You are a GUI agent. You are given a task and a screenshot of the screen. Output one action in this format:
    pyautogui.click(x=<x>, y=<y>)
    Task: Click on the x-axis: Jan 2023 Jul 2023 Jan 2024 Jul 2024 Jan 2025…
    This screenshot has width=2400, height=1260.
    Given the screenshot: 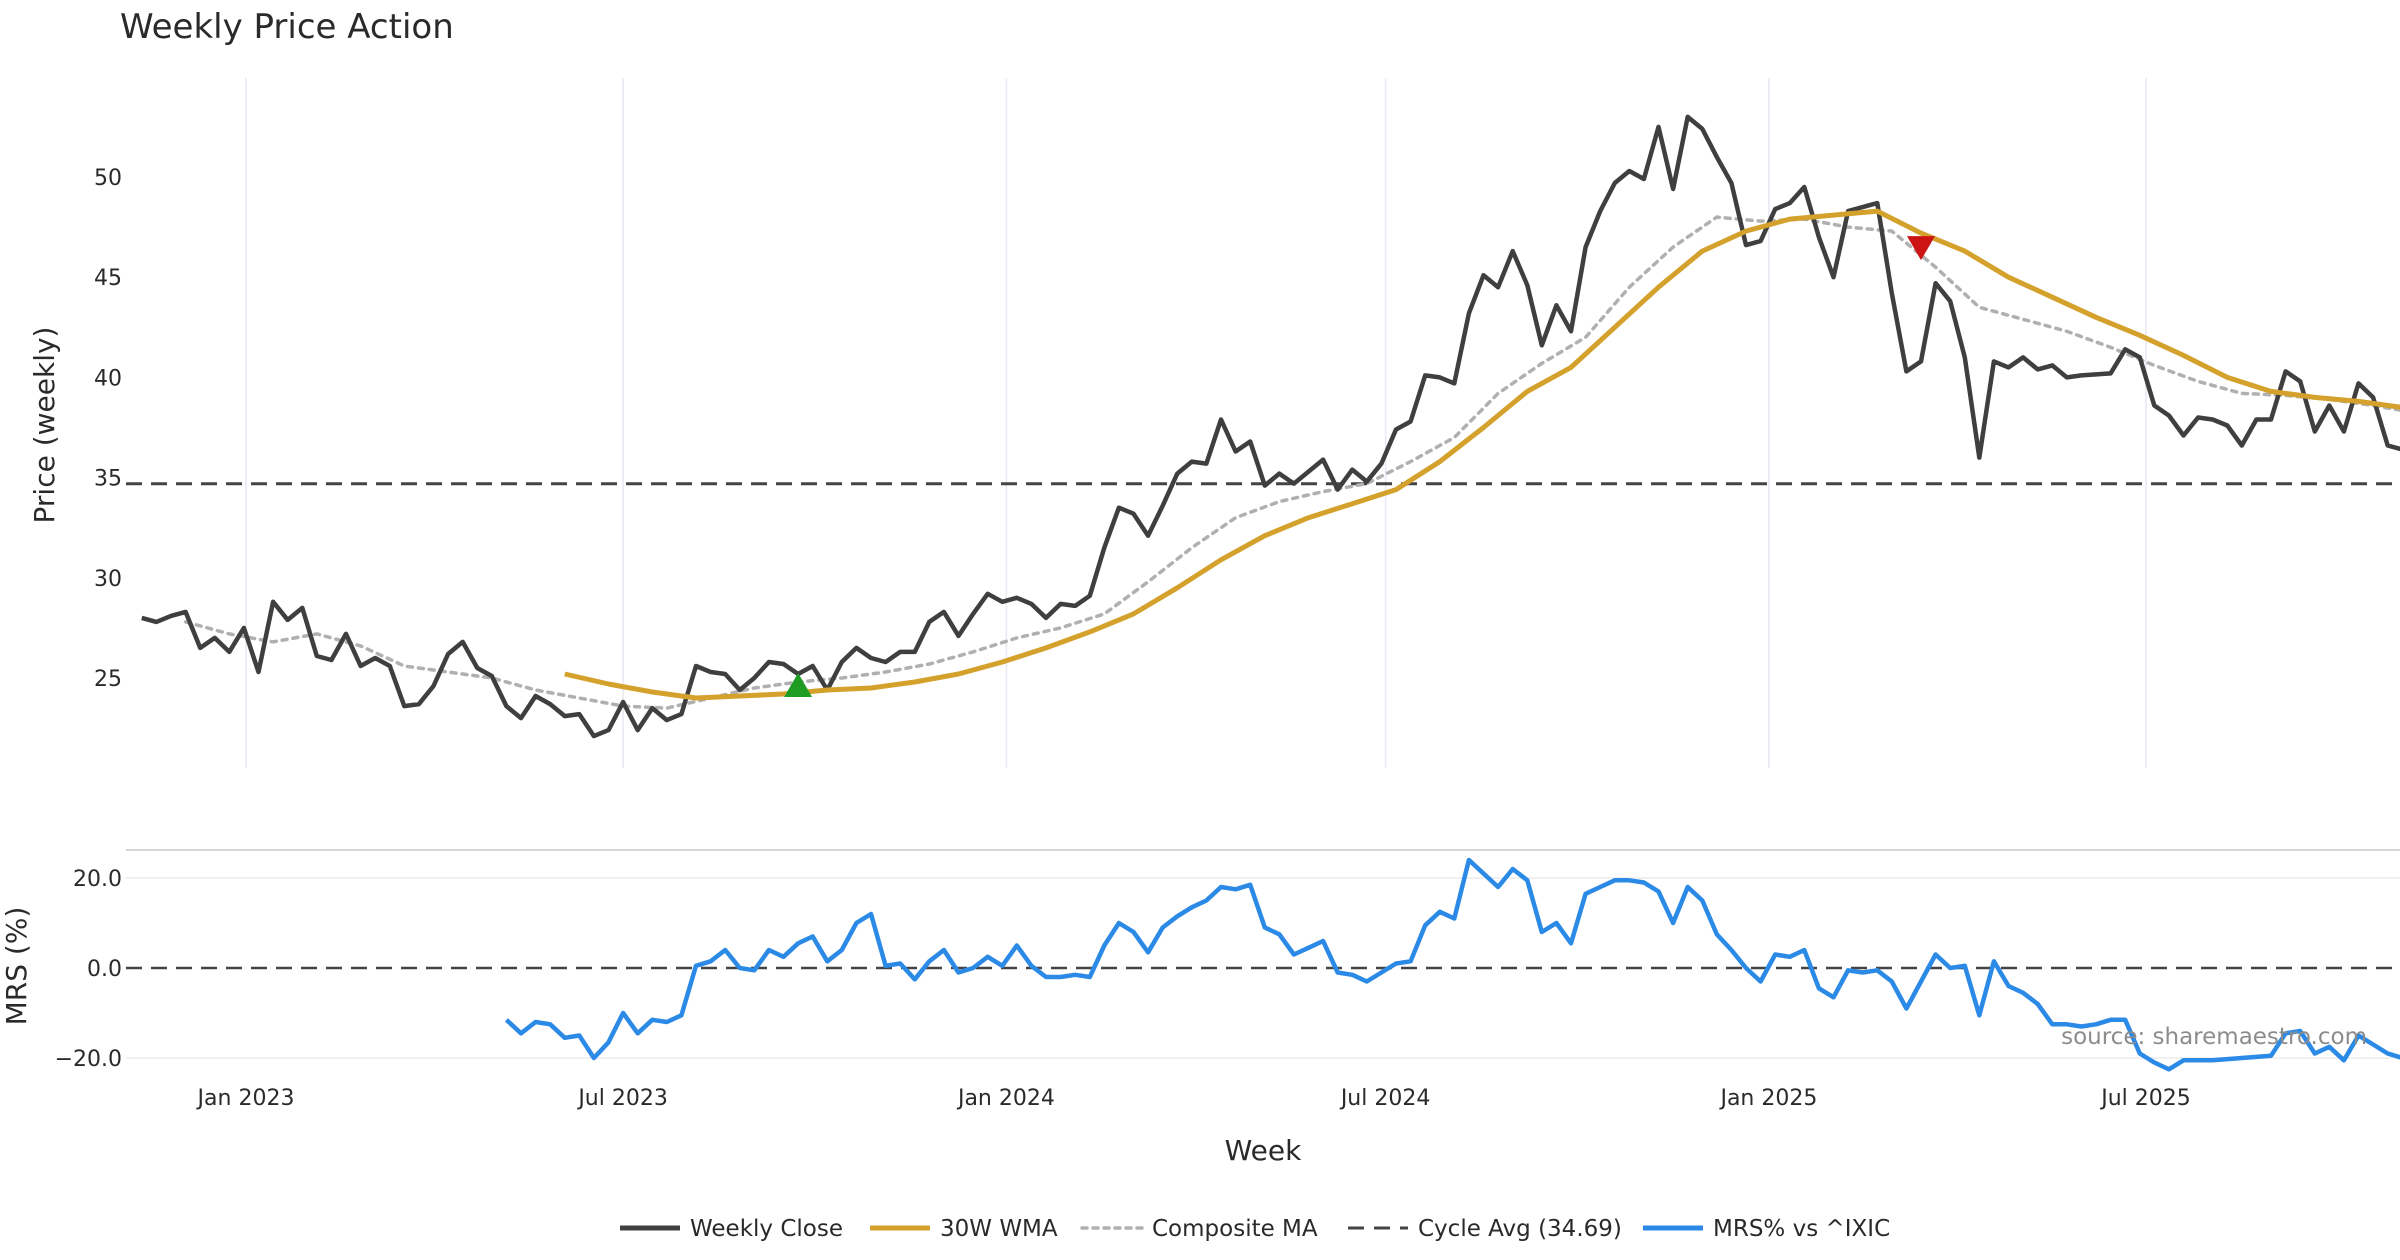 What is the action you would take?
    pyautogui.click(x=1193, y=1098)
    